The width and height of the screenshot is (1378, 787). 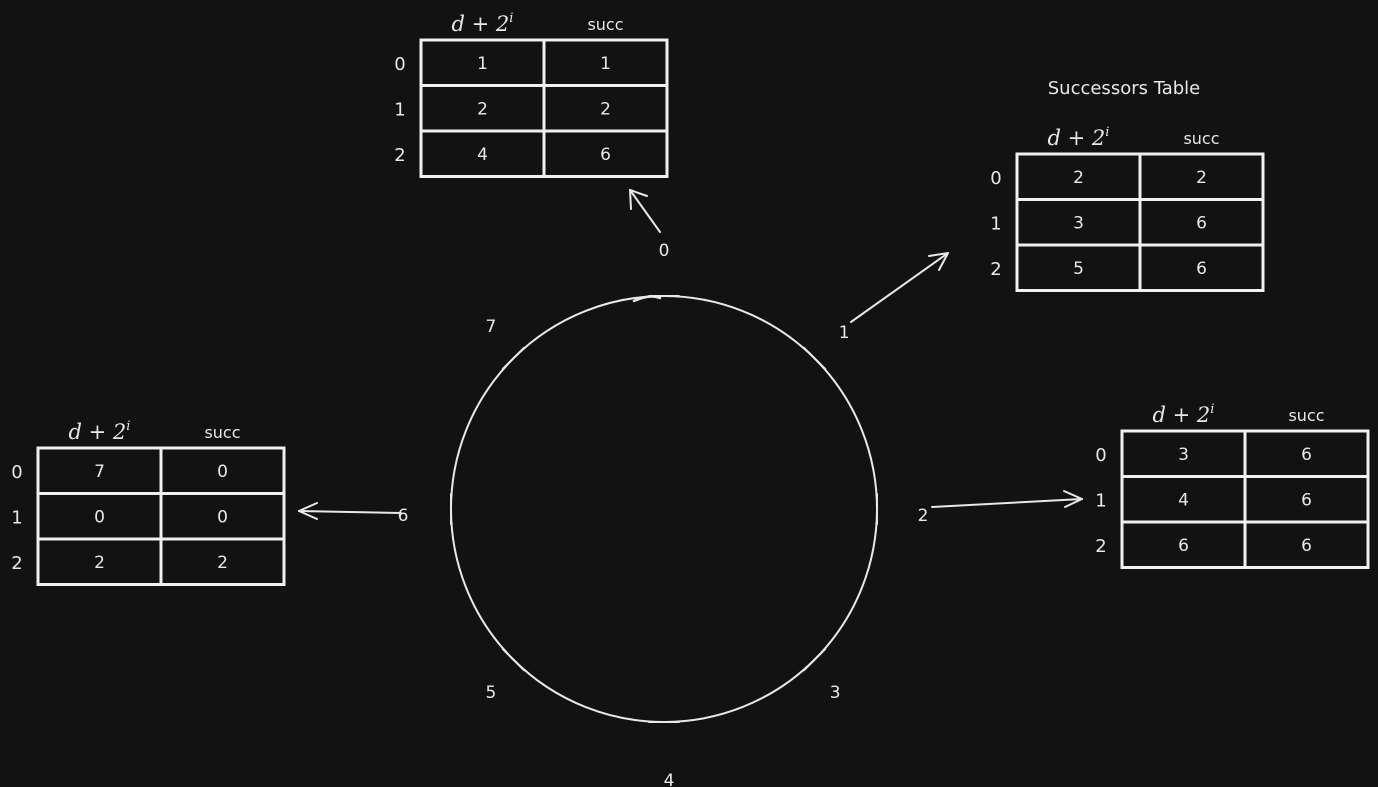 What do you see at coordinates (490, 327) in the screenshot?
I see `node-label-7: 7` at bounding box center [490, 327].